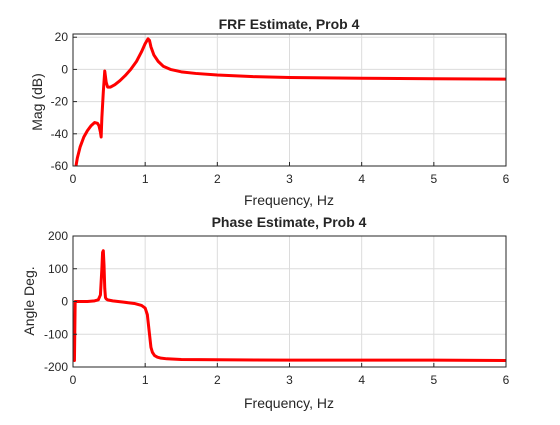  I want to click on phase-x-tick-label: 6, so click(506, 380).